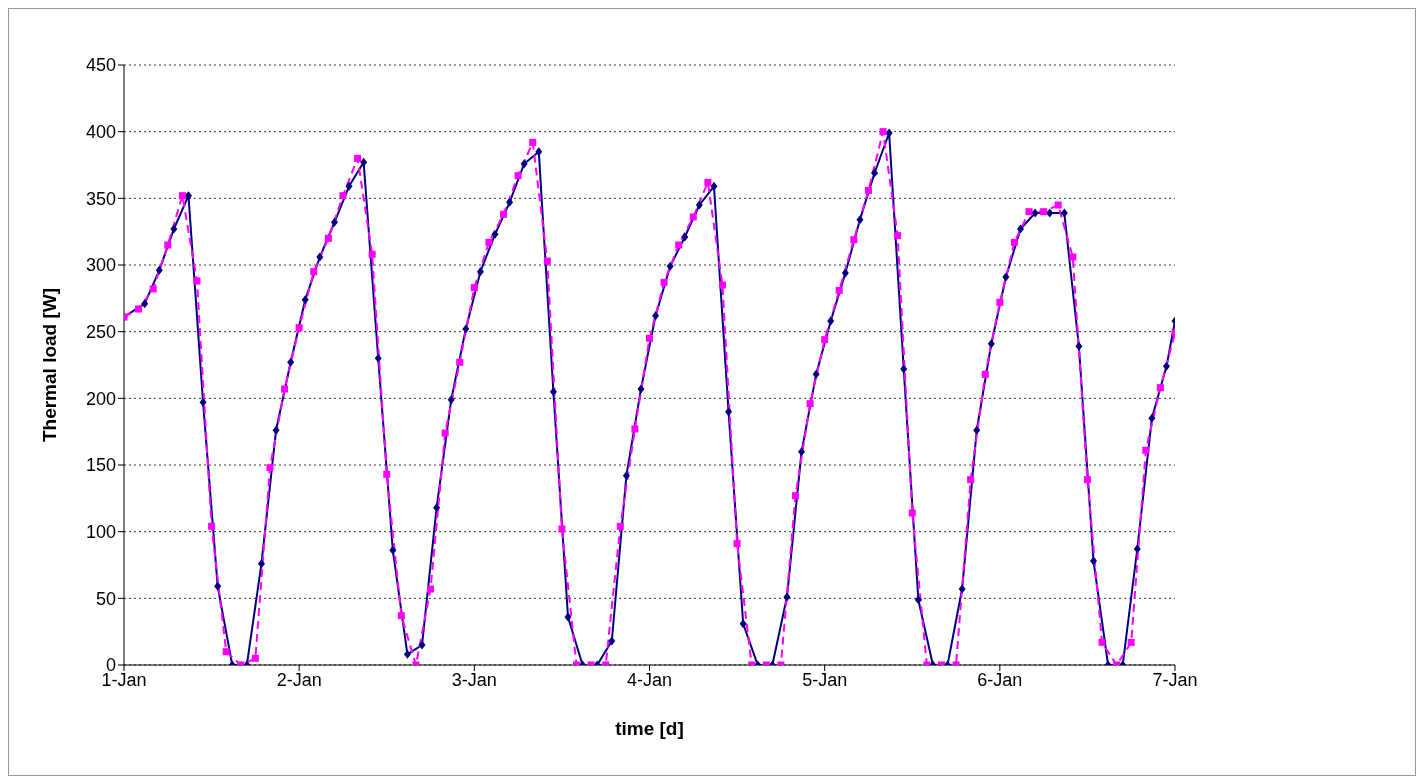  What do you see at coordinates (49, 365) in the screenshot?
I see `y-axis-title: Thermal load [W]` at bounding box center [49, 365].